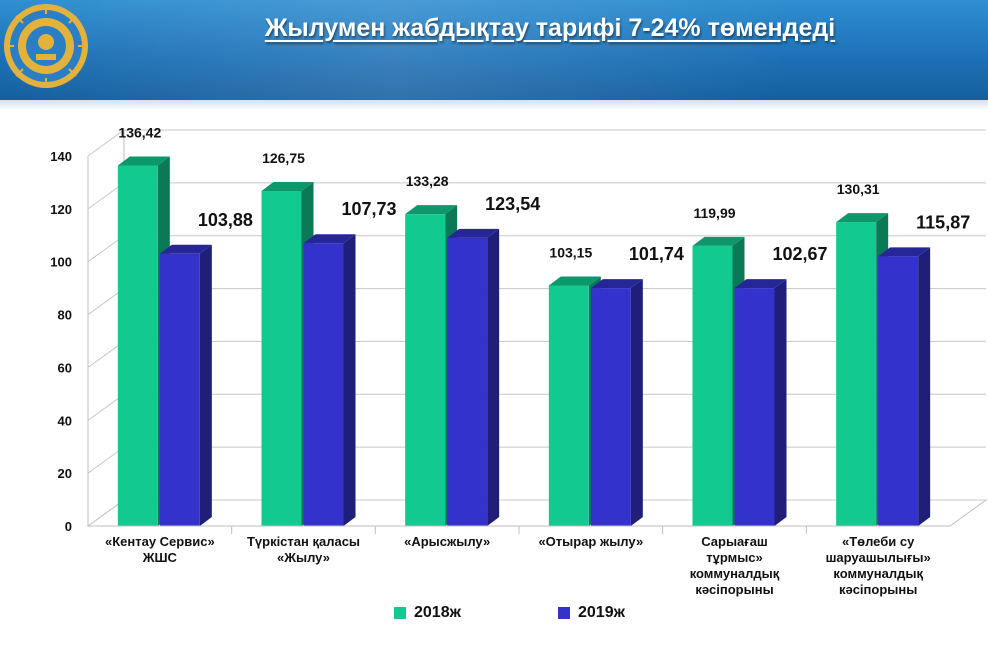  Describe the element at coordinates (656, 254) in the screenshot. I see `data-label: 101,74` at that location.